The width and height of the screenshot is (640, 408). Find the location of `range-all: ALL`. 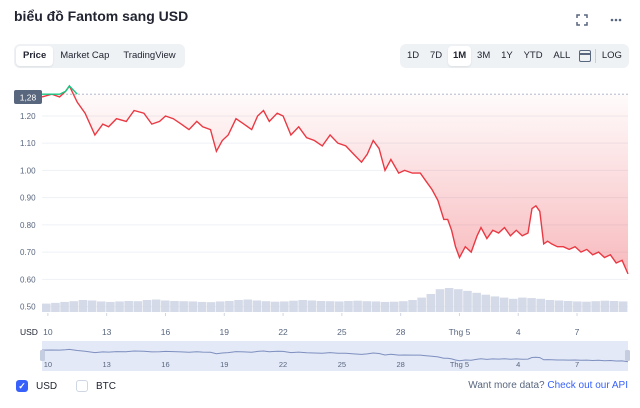

range-all: ALL is located at coordinates (562, 55).